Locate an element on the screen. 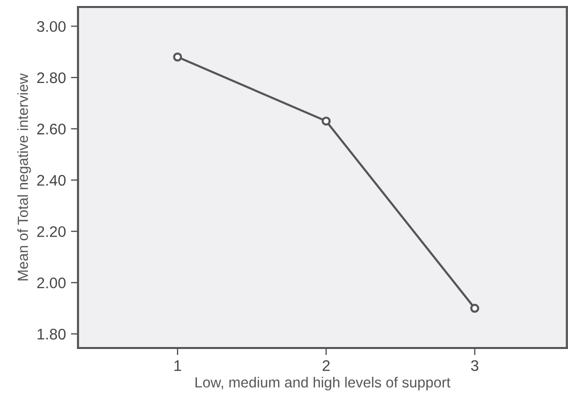 The image size is (568, 403). x-tick-label: 2 is located at coordinates (326, 365).